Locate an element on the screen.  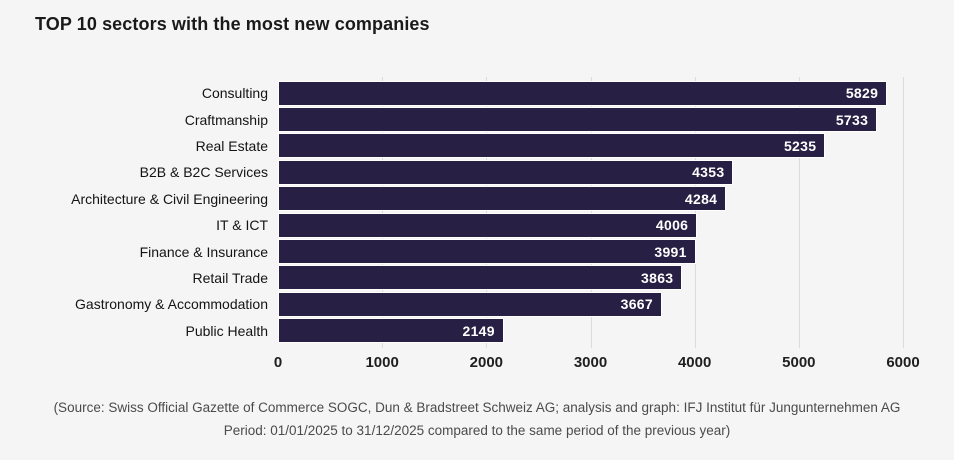
category-label: Public Health is located at coordinates (227, 330).